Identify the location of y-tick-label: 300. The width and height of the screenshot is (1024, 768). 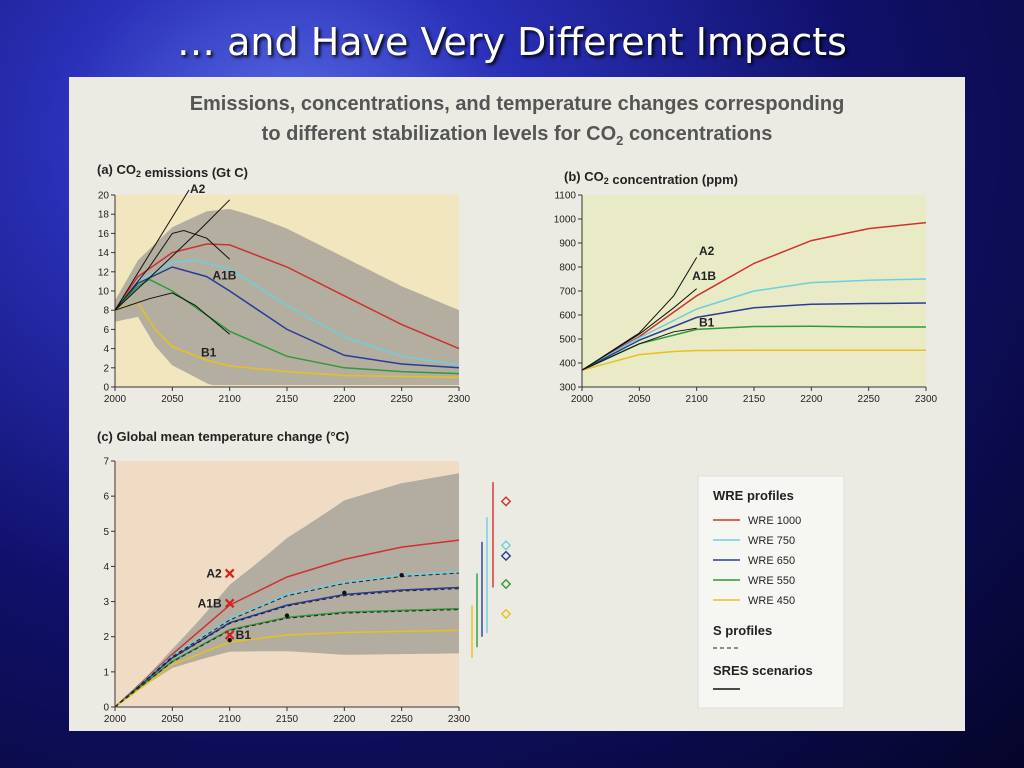
(567, 388).